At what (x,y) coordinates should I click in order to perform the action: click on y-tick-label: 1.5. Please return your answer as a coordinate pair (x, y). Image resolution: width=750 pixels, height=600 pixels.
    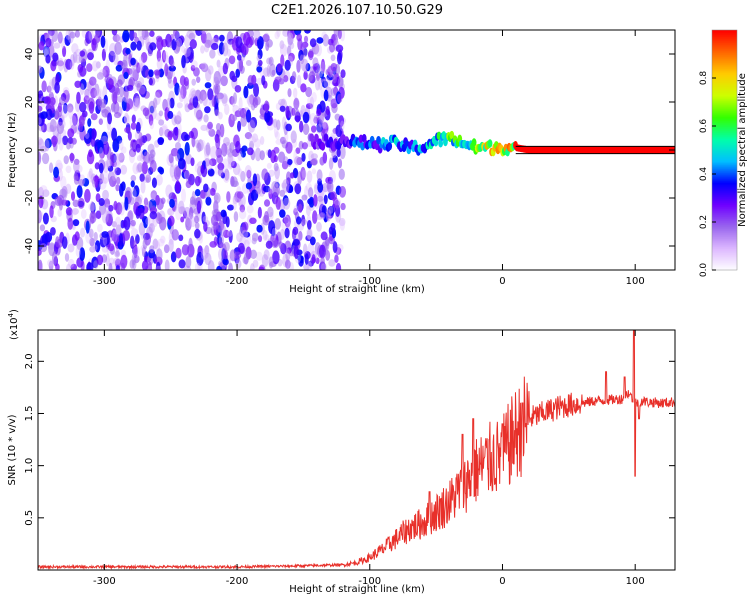
    Looking at the image, I should click on (29, 414).